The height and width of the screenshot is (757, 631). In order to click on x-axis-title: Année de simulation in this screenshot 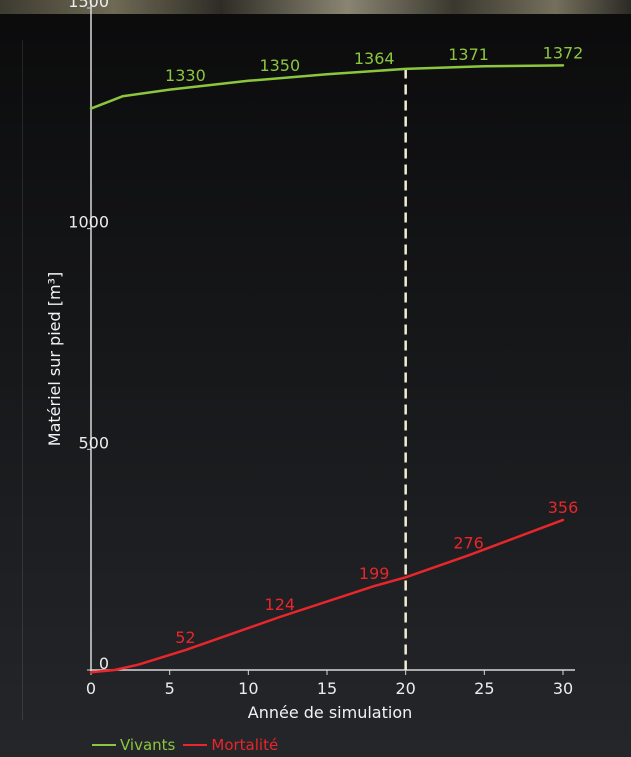, I will do `click(330, 712)`.